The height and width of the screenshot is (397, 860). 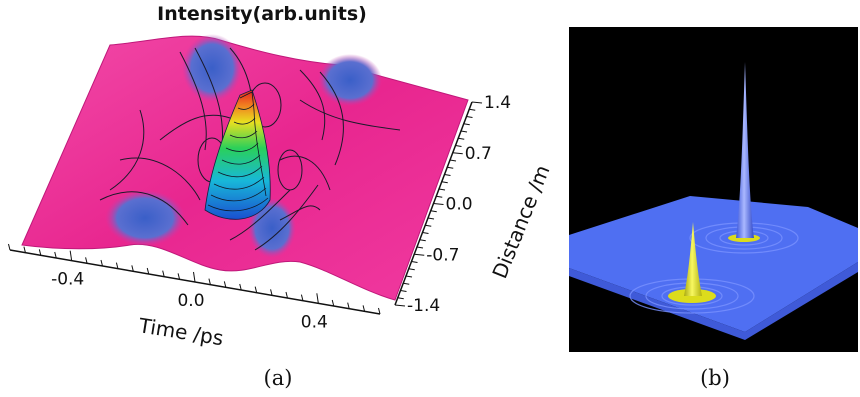 What do you see at coordinates (745, 150) in the screenshot?
I see `tall-spike` at bounding box center [745, 150].